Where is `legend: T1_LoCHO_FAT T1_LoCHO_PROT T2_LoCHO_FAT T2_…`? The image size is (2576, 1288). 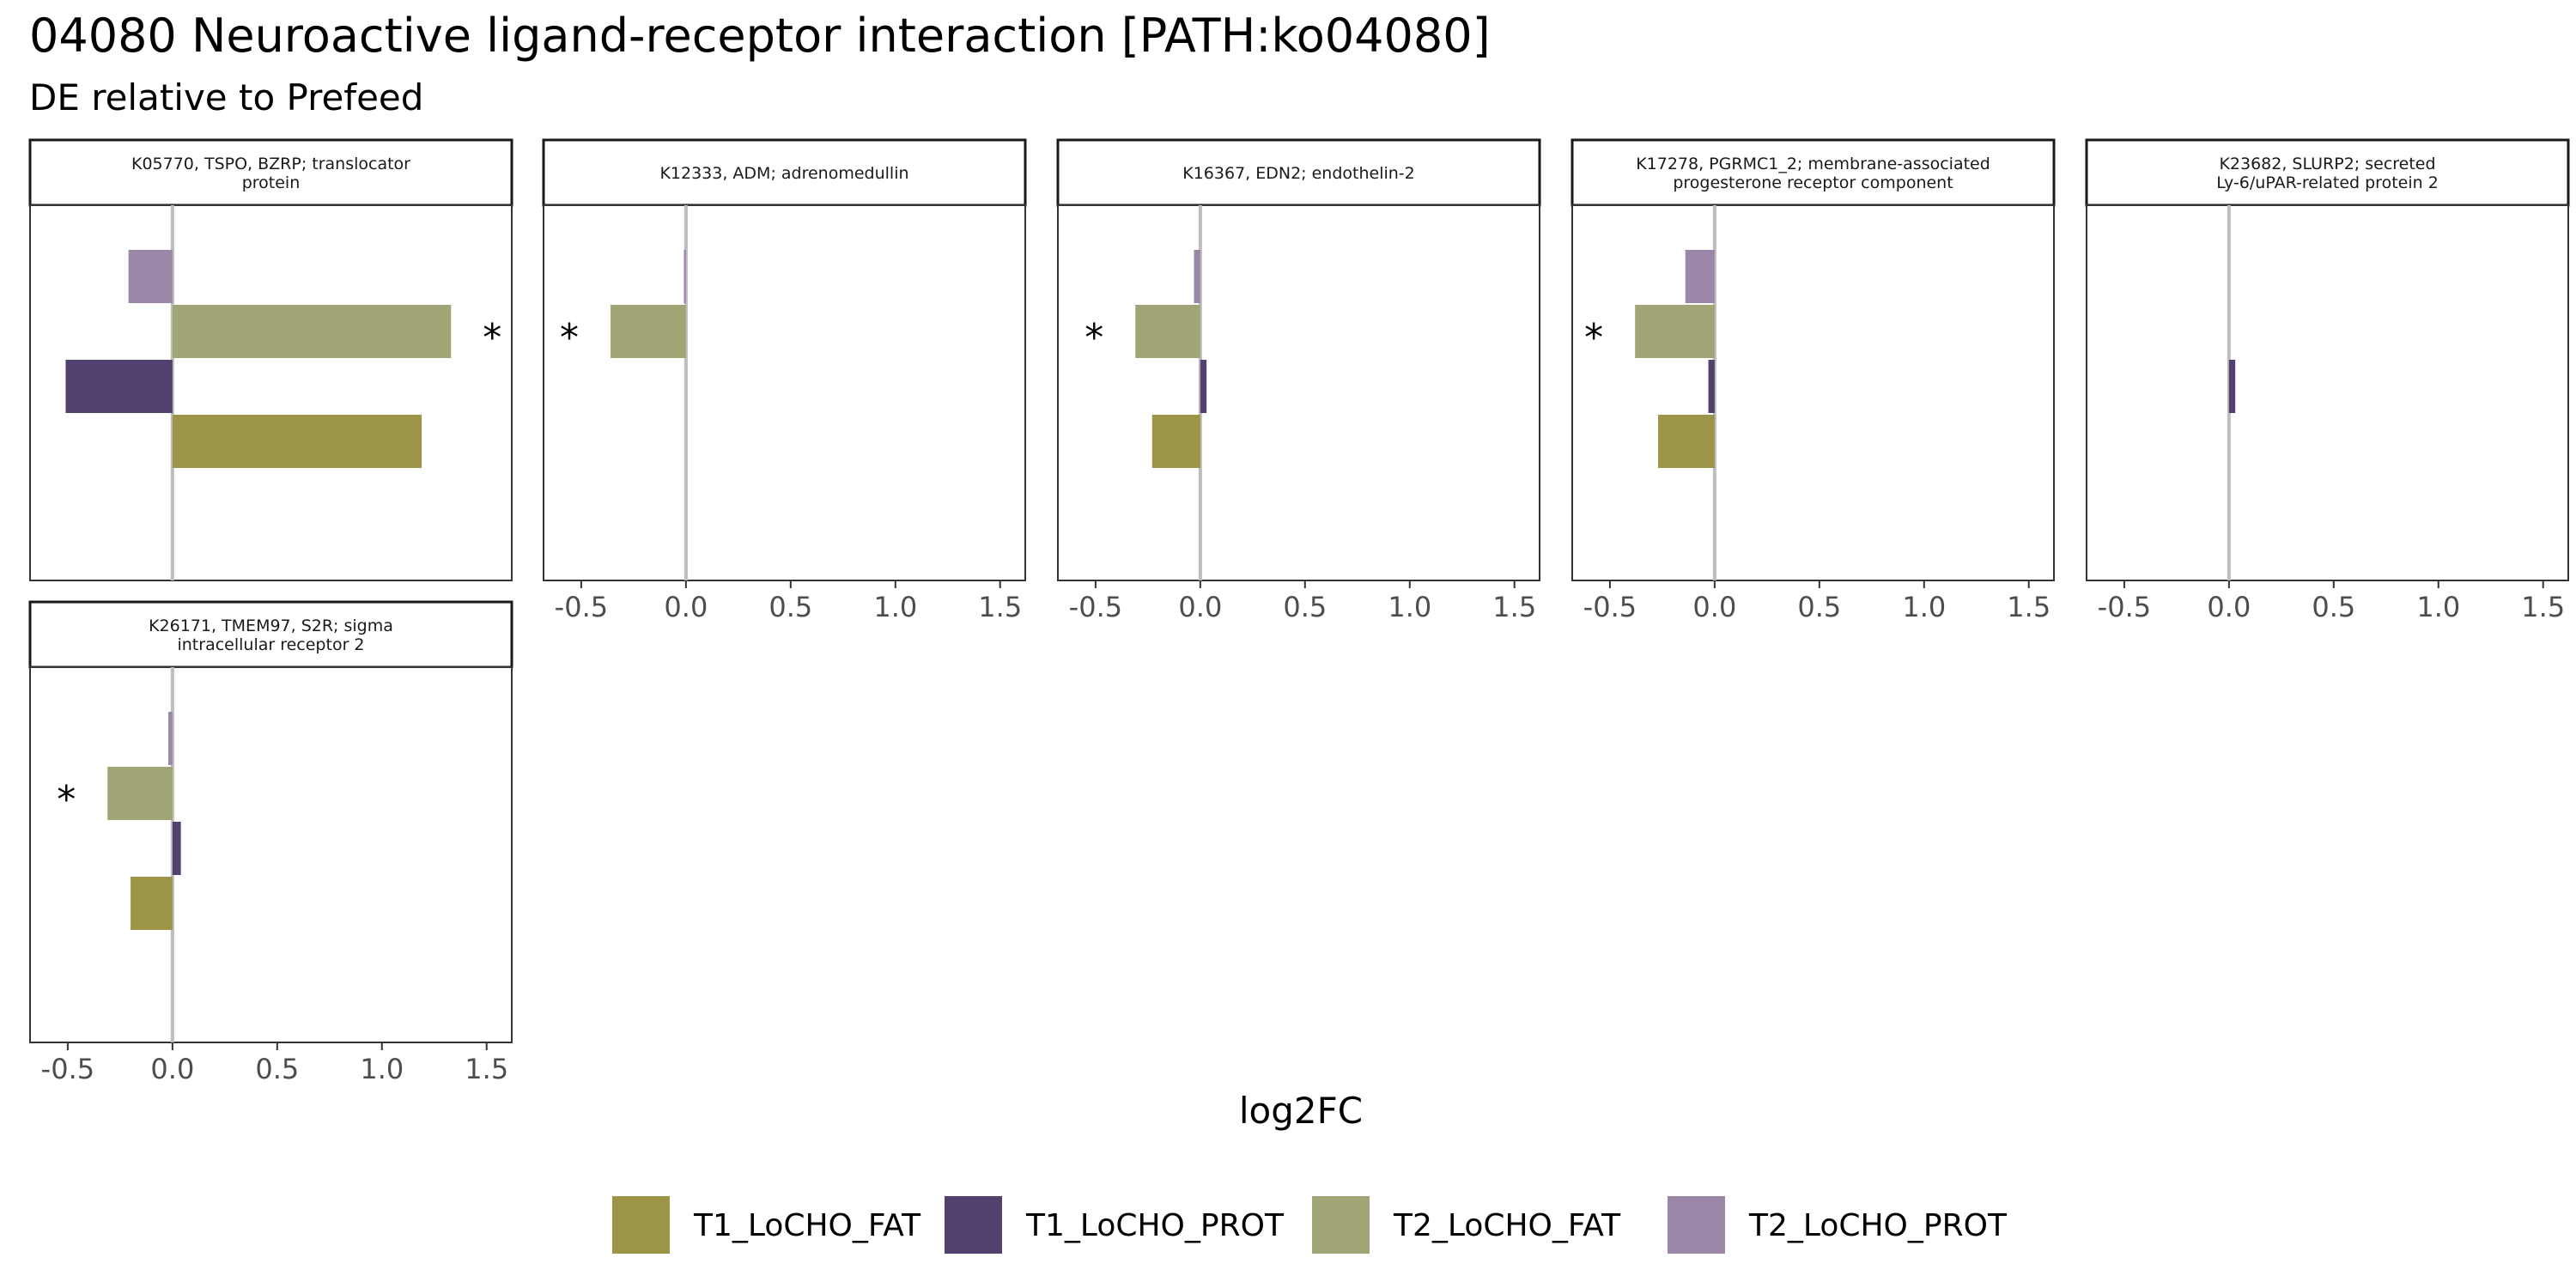 legend: T1_LoCHO_FAT T1_LoCHO_PROT T2_LoCHO_FAT T2_… is located at coordinates (1310, 1225).